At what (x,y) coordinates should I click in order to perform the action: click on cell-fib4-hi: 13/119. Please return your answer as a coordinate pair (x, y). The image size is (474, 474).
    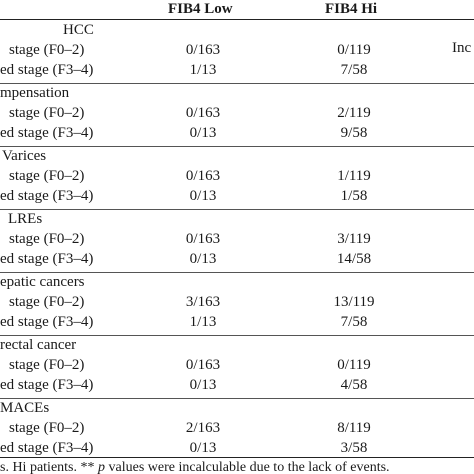
    Looking at the image, I should click on (354, 302).